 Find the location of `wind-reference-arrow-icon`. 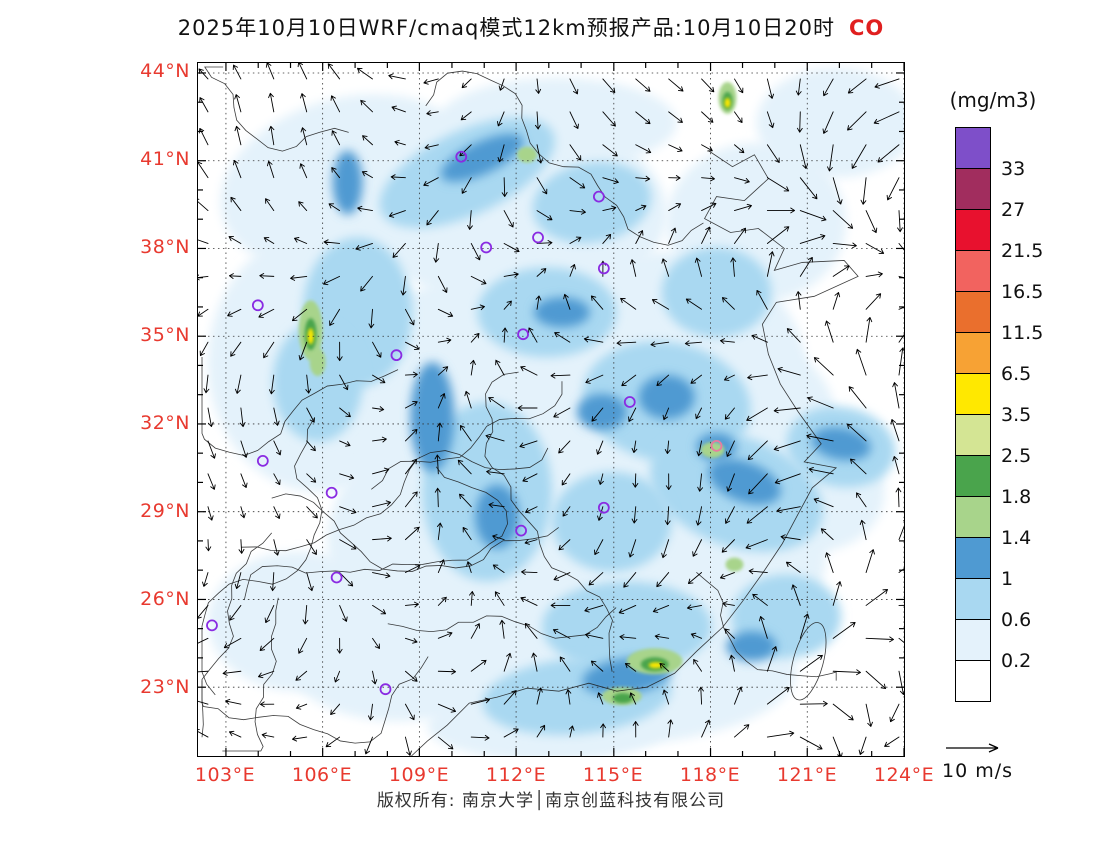

wind-reference-arrow-icon is located at coordinates (972, 748).